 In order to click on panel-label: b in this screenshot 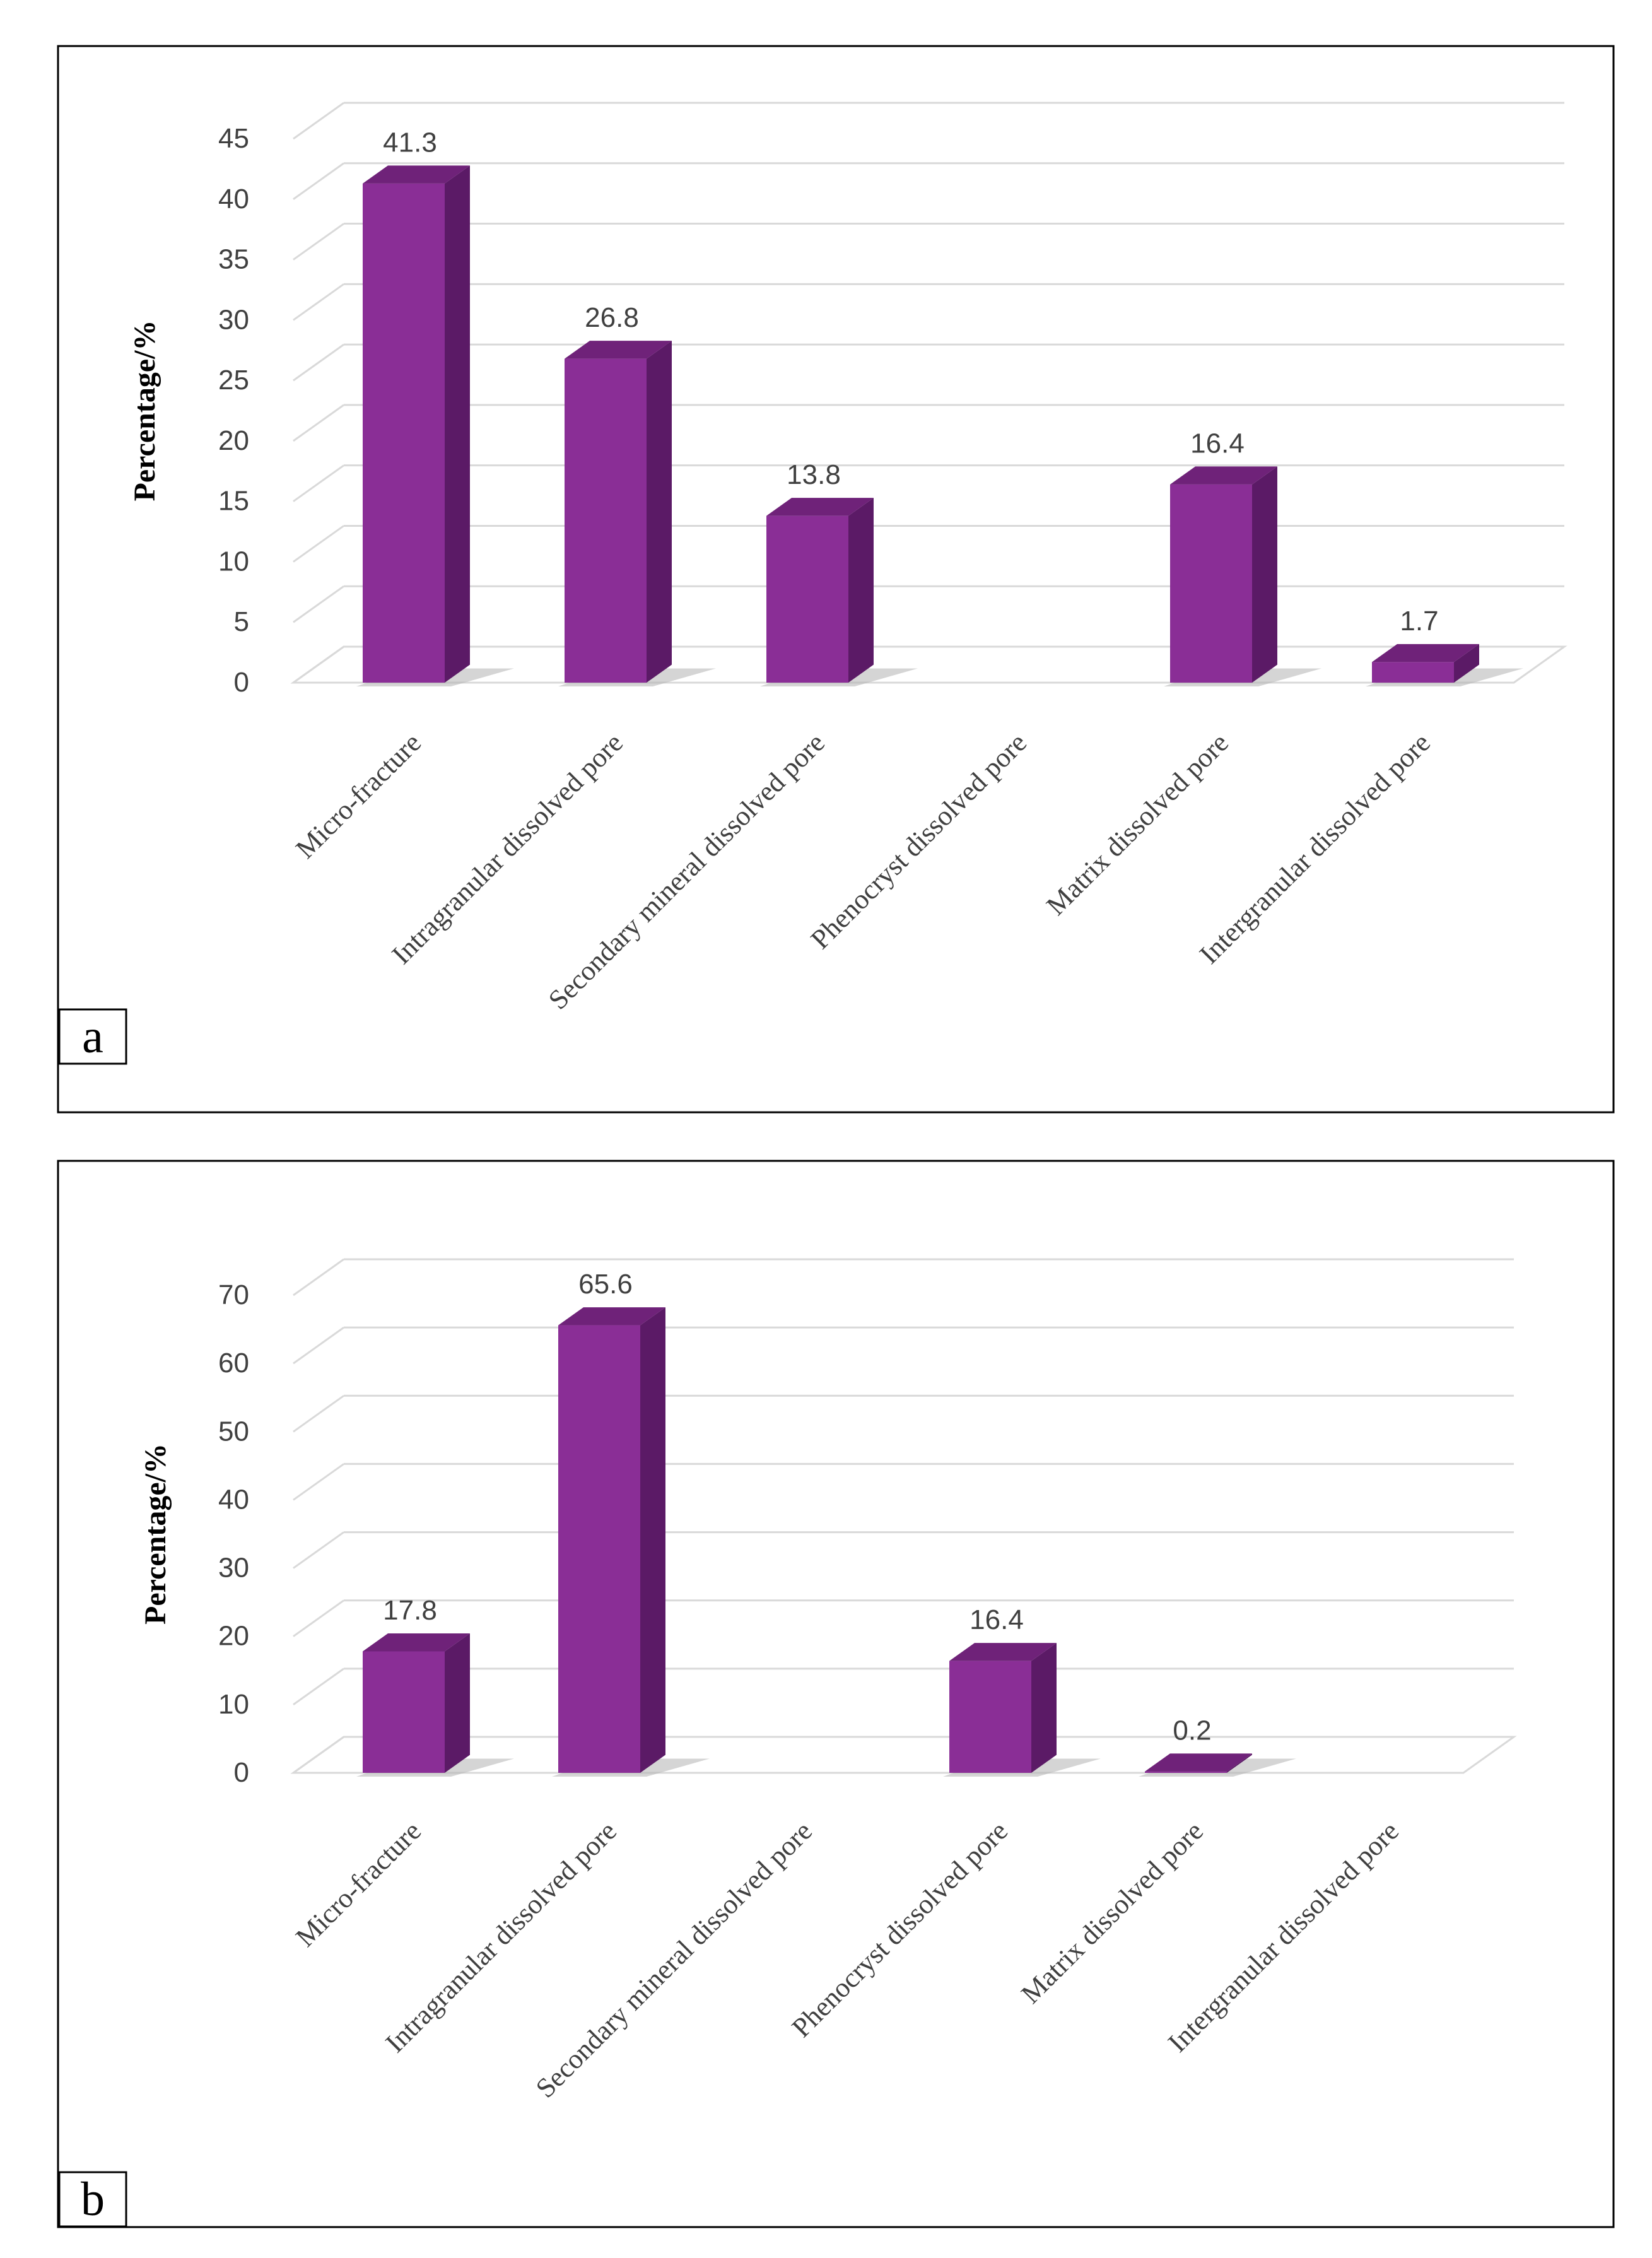, I will do `click(93, 2199)`.